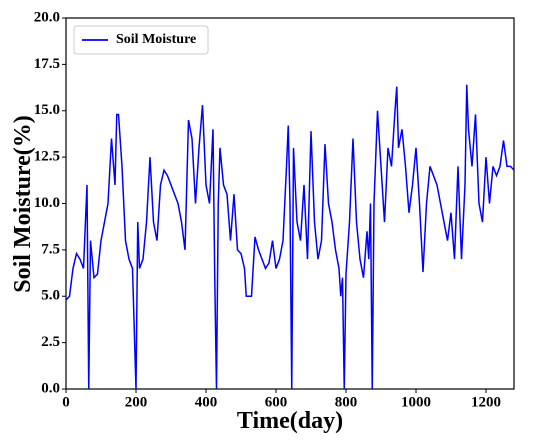  I want to click on y-tick-label: 2.5, so click(50, 342).